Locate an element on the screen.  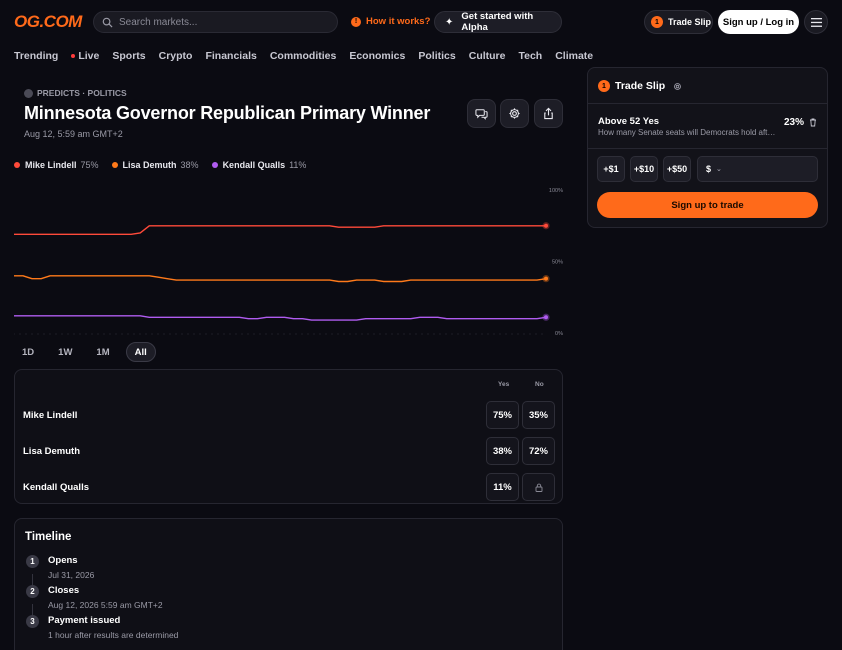
lock-icon is located at coordinates (538, 487).